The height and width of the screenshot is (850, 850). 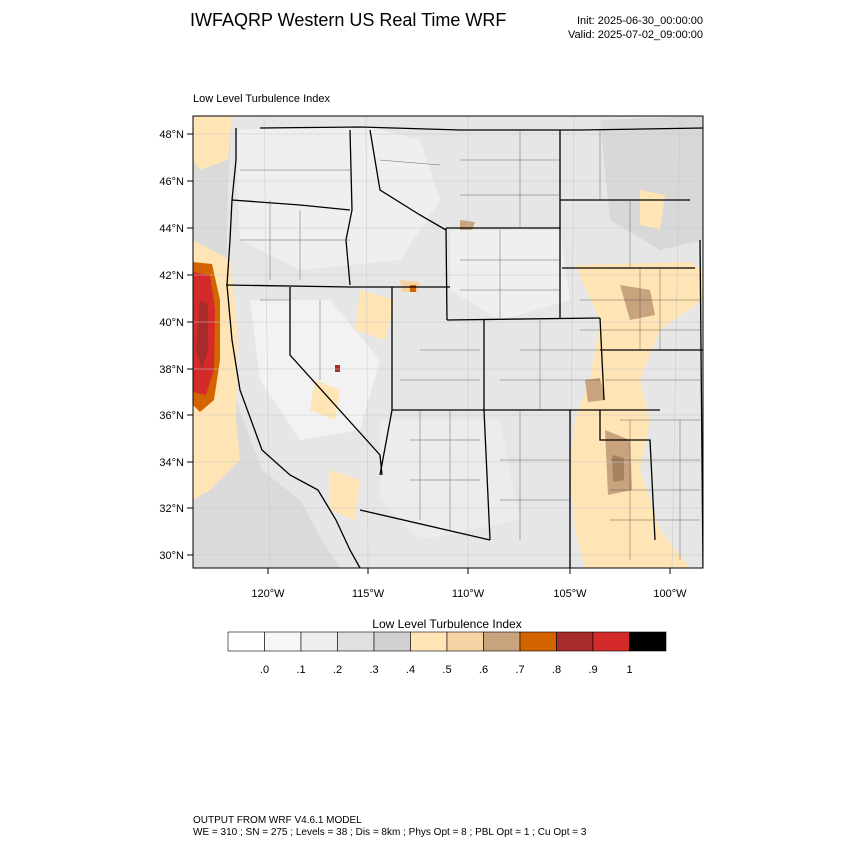 What do you see at coordinates (171, 509) in the screenshot?
I see `lat-label: 32°N` at bounding box center [171, 509].